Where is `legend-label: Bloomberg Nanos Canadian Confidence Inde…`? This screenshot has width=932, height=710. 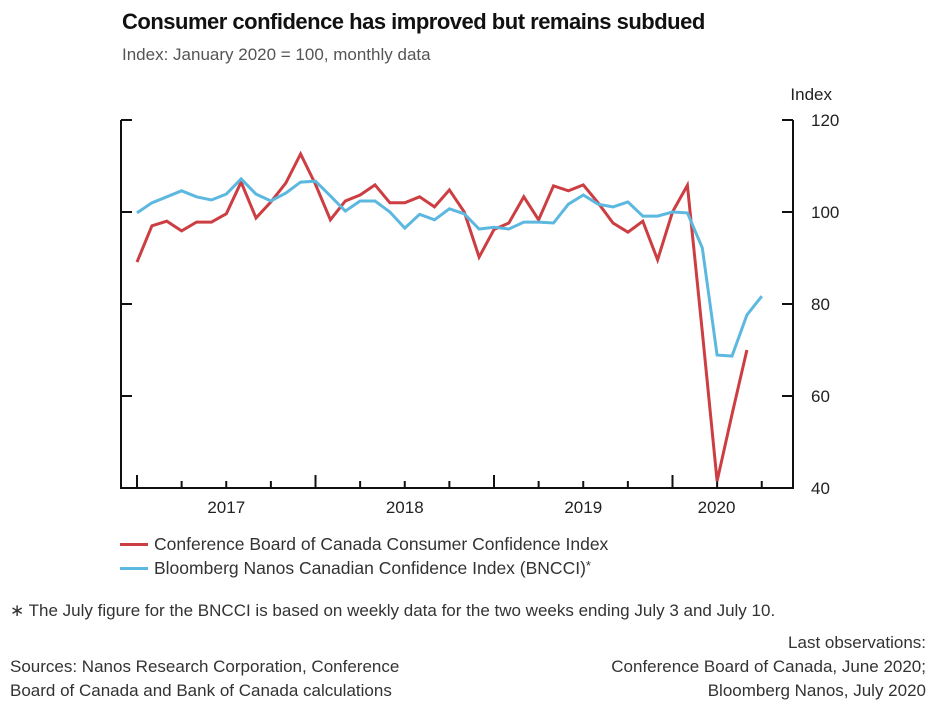
legend-label: Bloomberg Nanos Canadian Confidence Inde… is located at coordinates (370, 567).